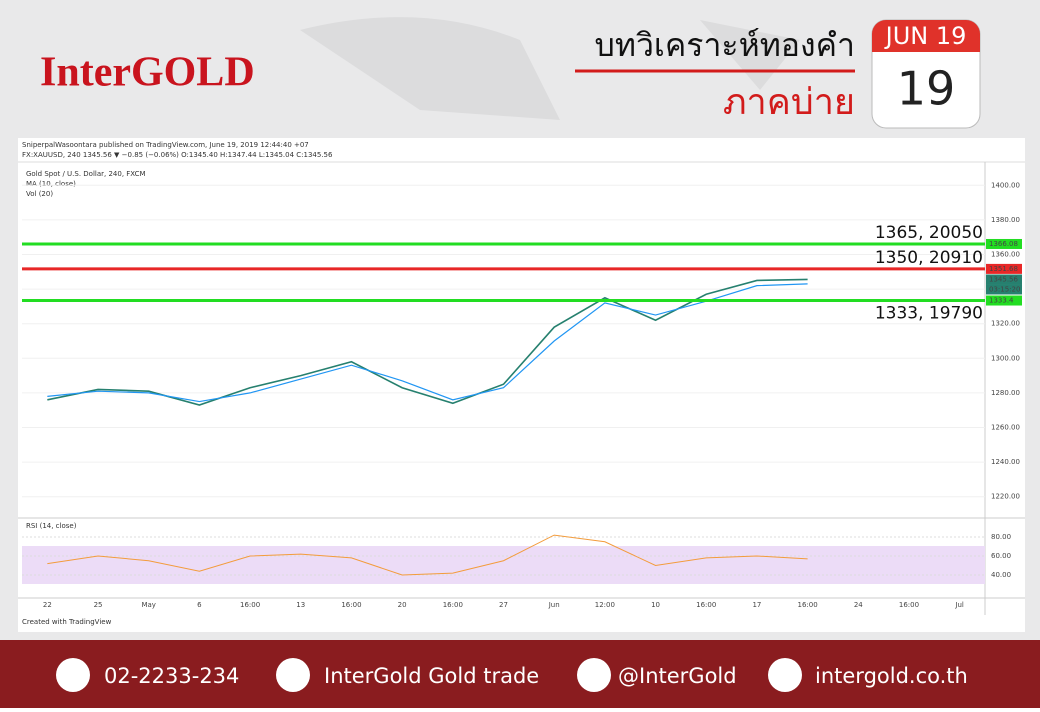  I want to click on line-icon, so click(594, 675).